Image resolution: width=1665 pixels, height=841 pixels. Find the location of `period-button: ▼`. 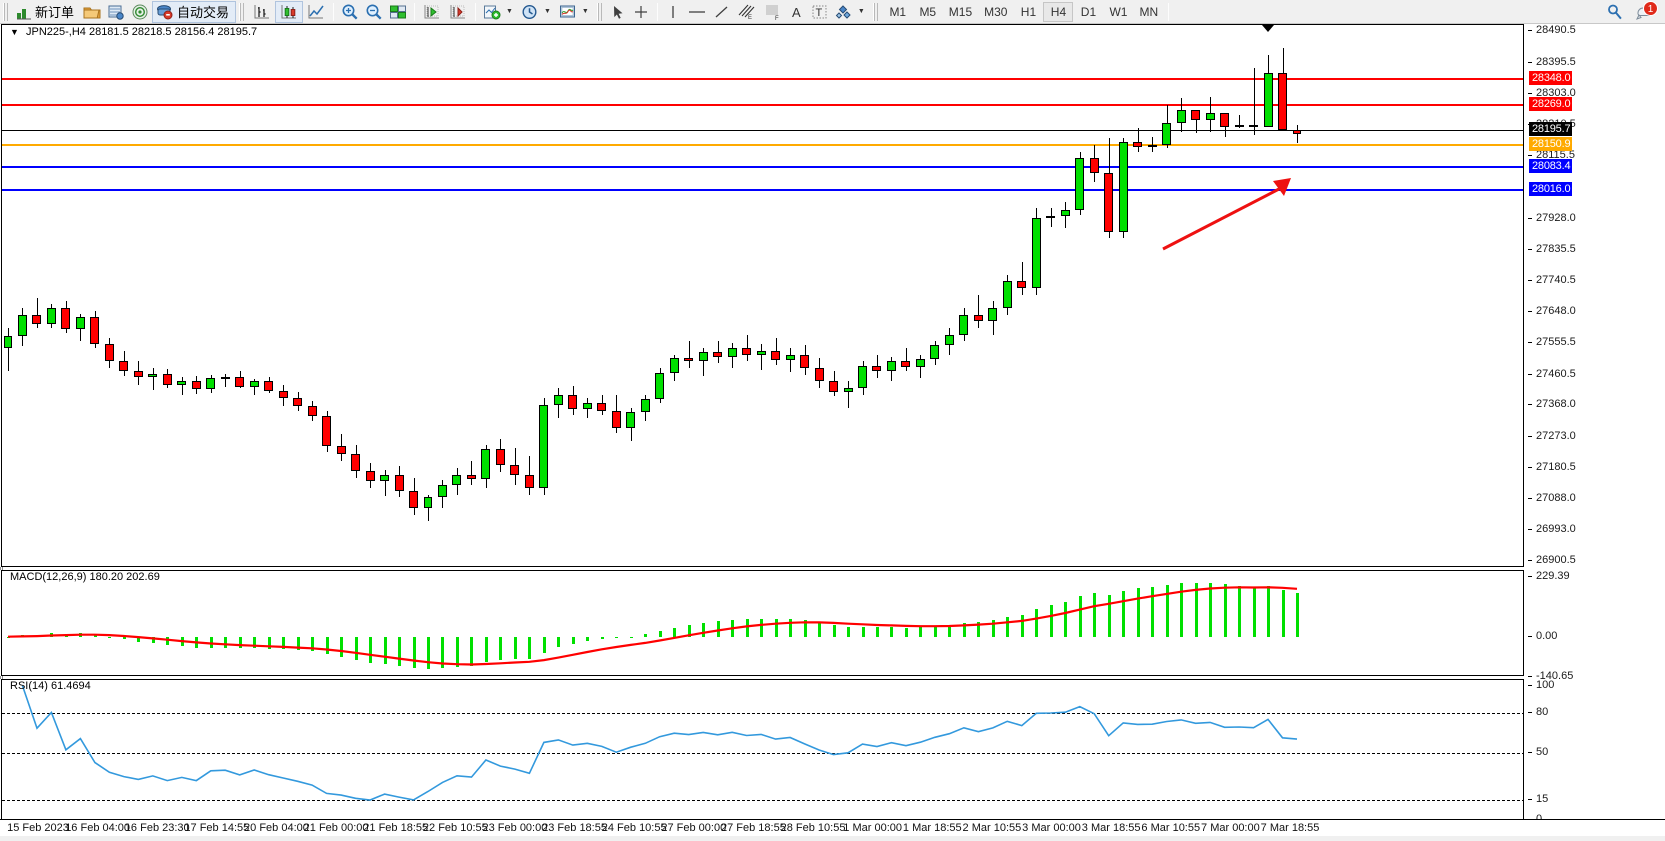

period-button: ▼ is located at coordinates (537, 12).